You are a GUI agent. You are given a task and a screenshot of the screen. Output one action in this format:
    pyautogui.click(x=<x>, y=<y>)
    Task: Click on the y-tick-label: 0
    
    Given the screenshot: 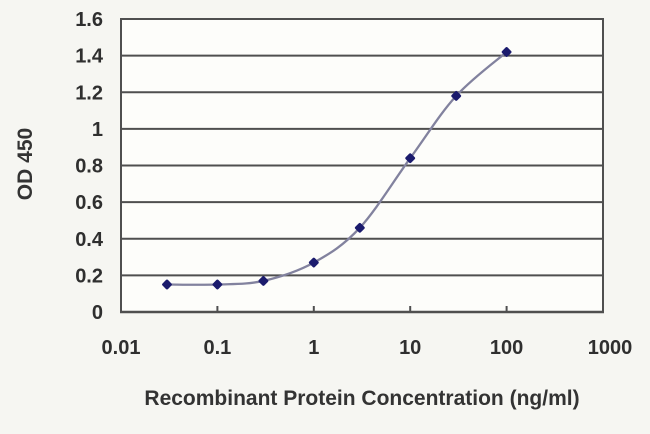 What is the action you would take?
    pyautogui.click(x=97, y=313)
    